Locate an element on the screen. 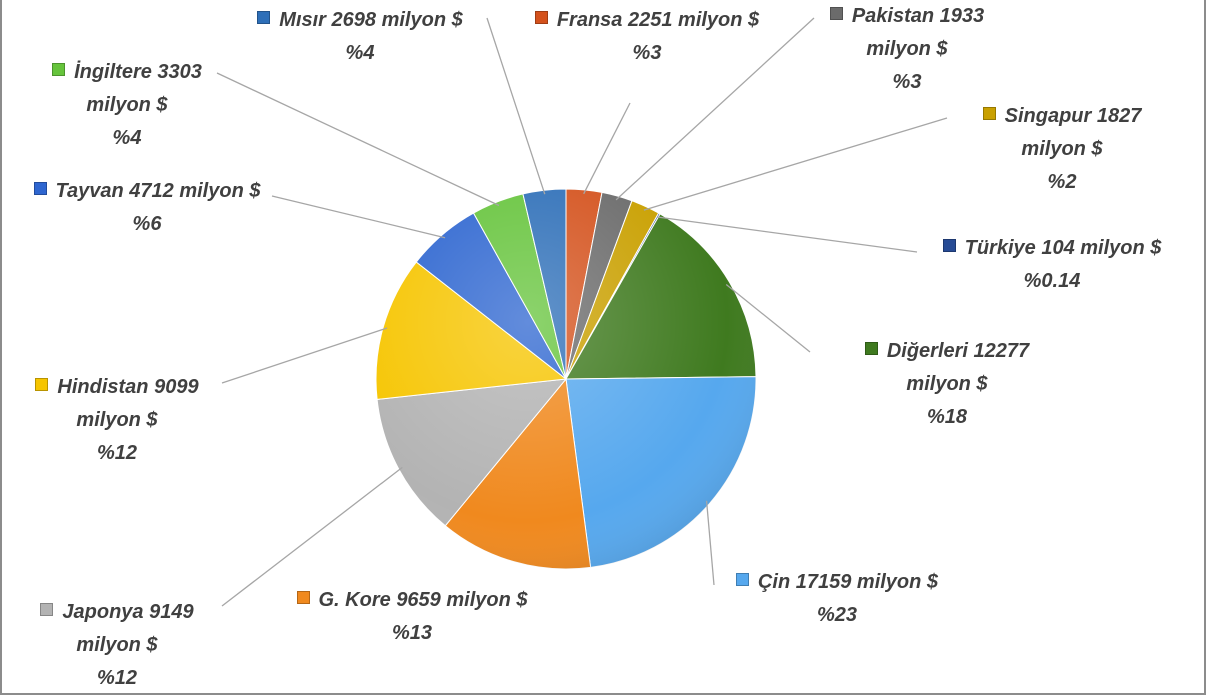 The width and height of the screenshot is (1206, 697). value-label: 4712 milyon $ is located at coordinates (195, 191).